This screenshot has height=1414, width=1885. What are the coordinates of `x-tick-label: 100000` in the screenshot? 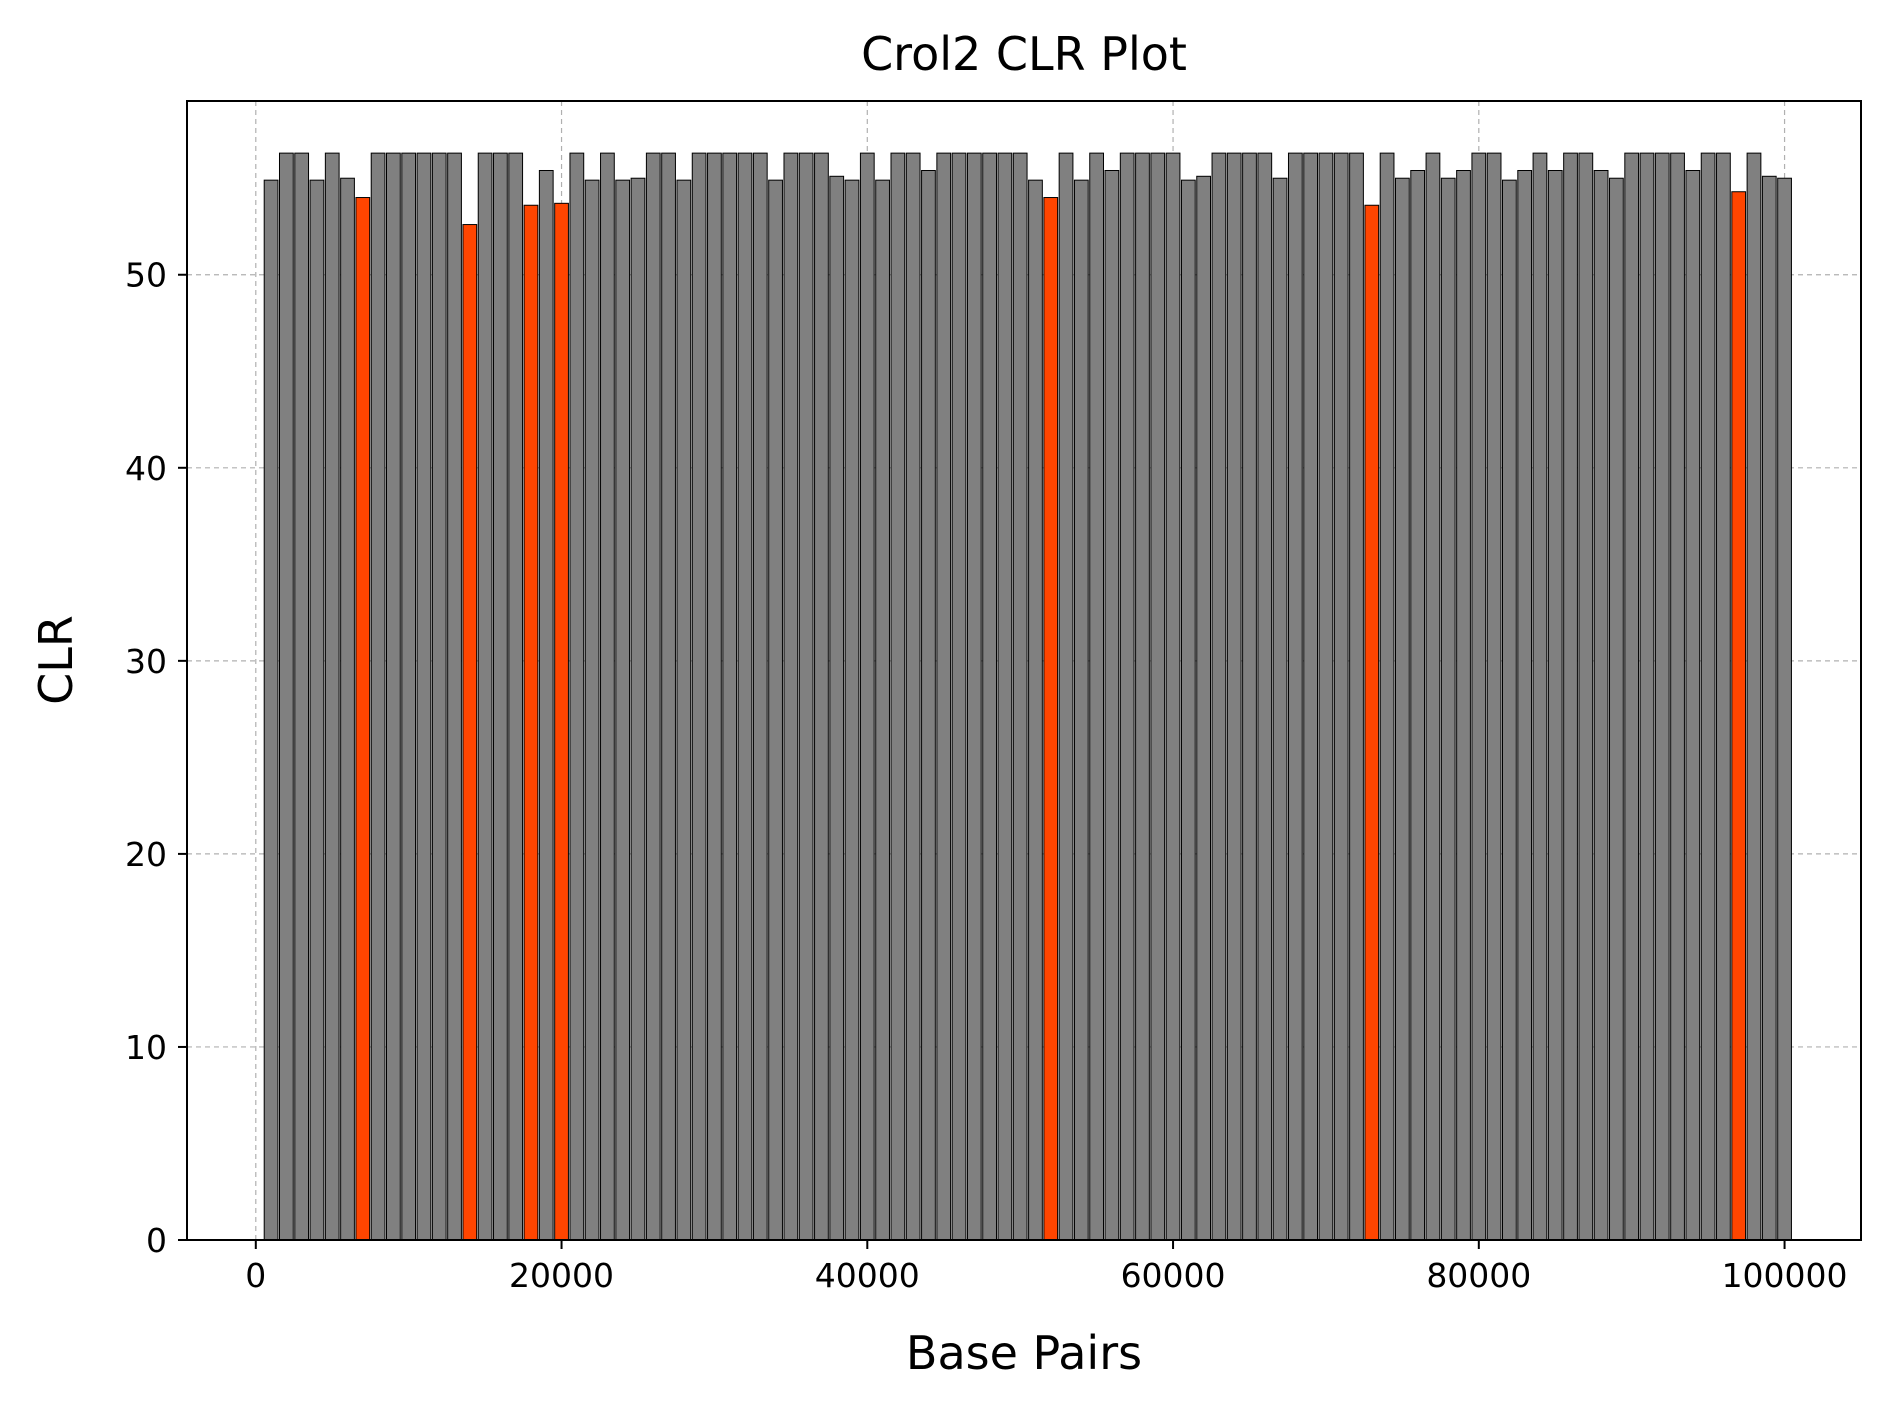 It's located at (1785, 1275).